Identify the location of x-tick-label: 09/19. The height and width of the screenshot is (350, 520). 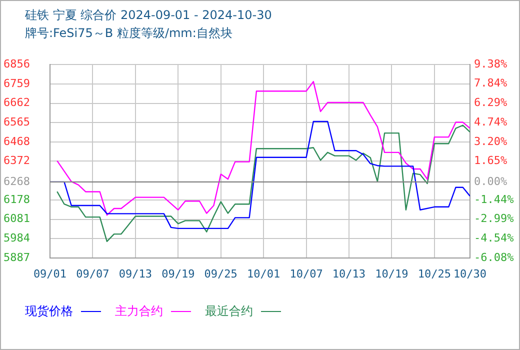
(178, 273).